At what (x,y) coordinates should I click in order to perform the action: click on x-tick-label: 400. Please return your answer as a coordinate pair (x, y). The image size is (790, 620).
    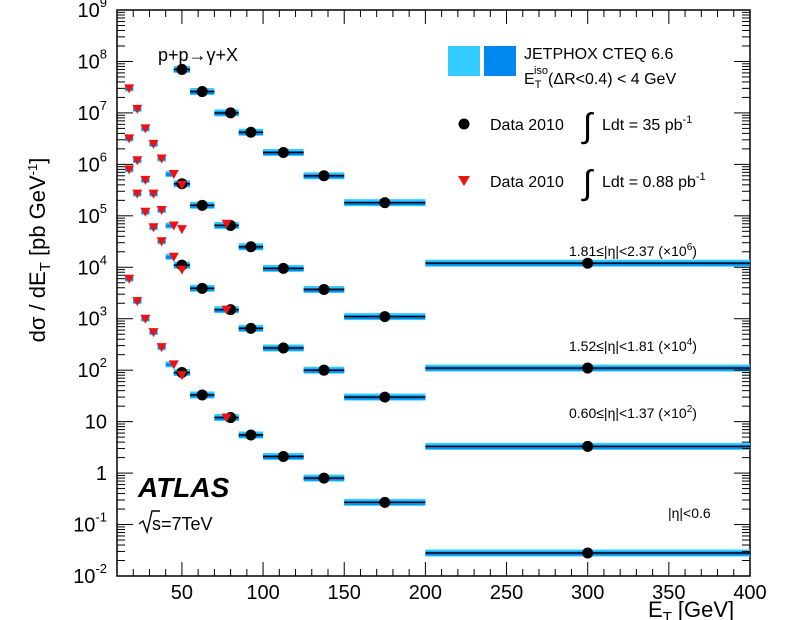
    Looking at the image, I should click on (749, 593).